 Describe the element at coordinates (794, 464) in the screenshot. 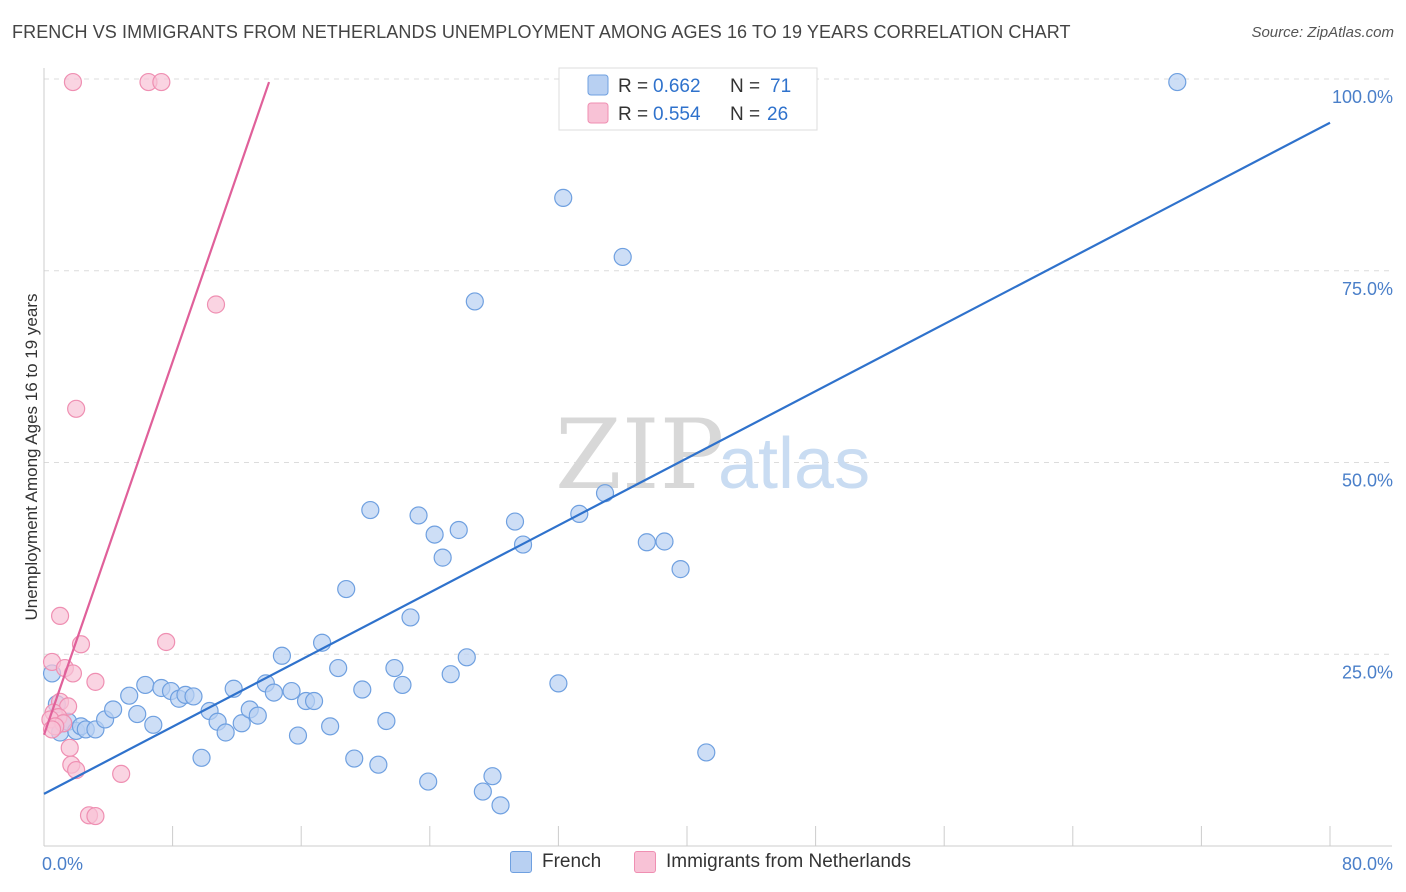

I see `watermark-atlas: atlas` at that location.